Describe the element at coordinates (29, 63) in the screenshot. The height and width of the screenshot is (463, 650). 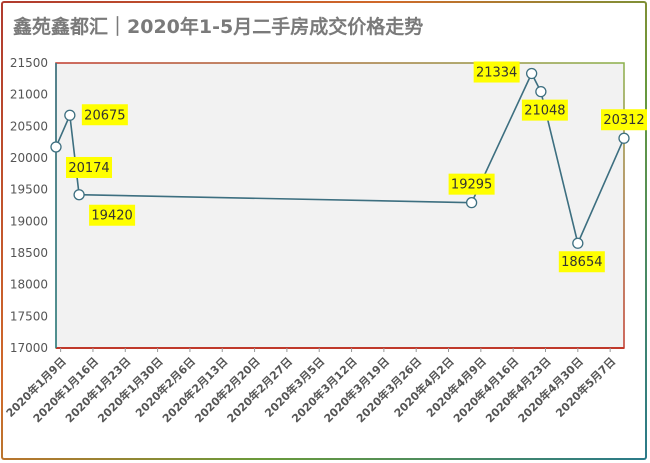
I see `y-tick-label: 21500` at that location.